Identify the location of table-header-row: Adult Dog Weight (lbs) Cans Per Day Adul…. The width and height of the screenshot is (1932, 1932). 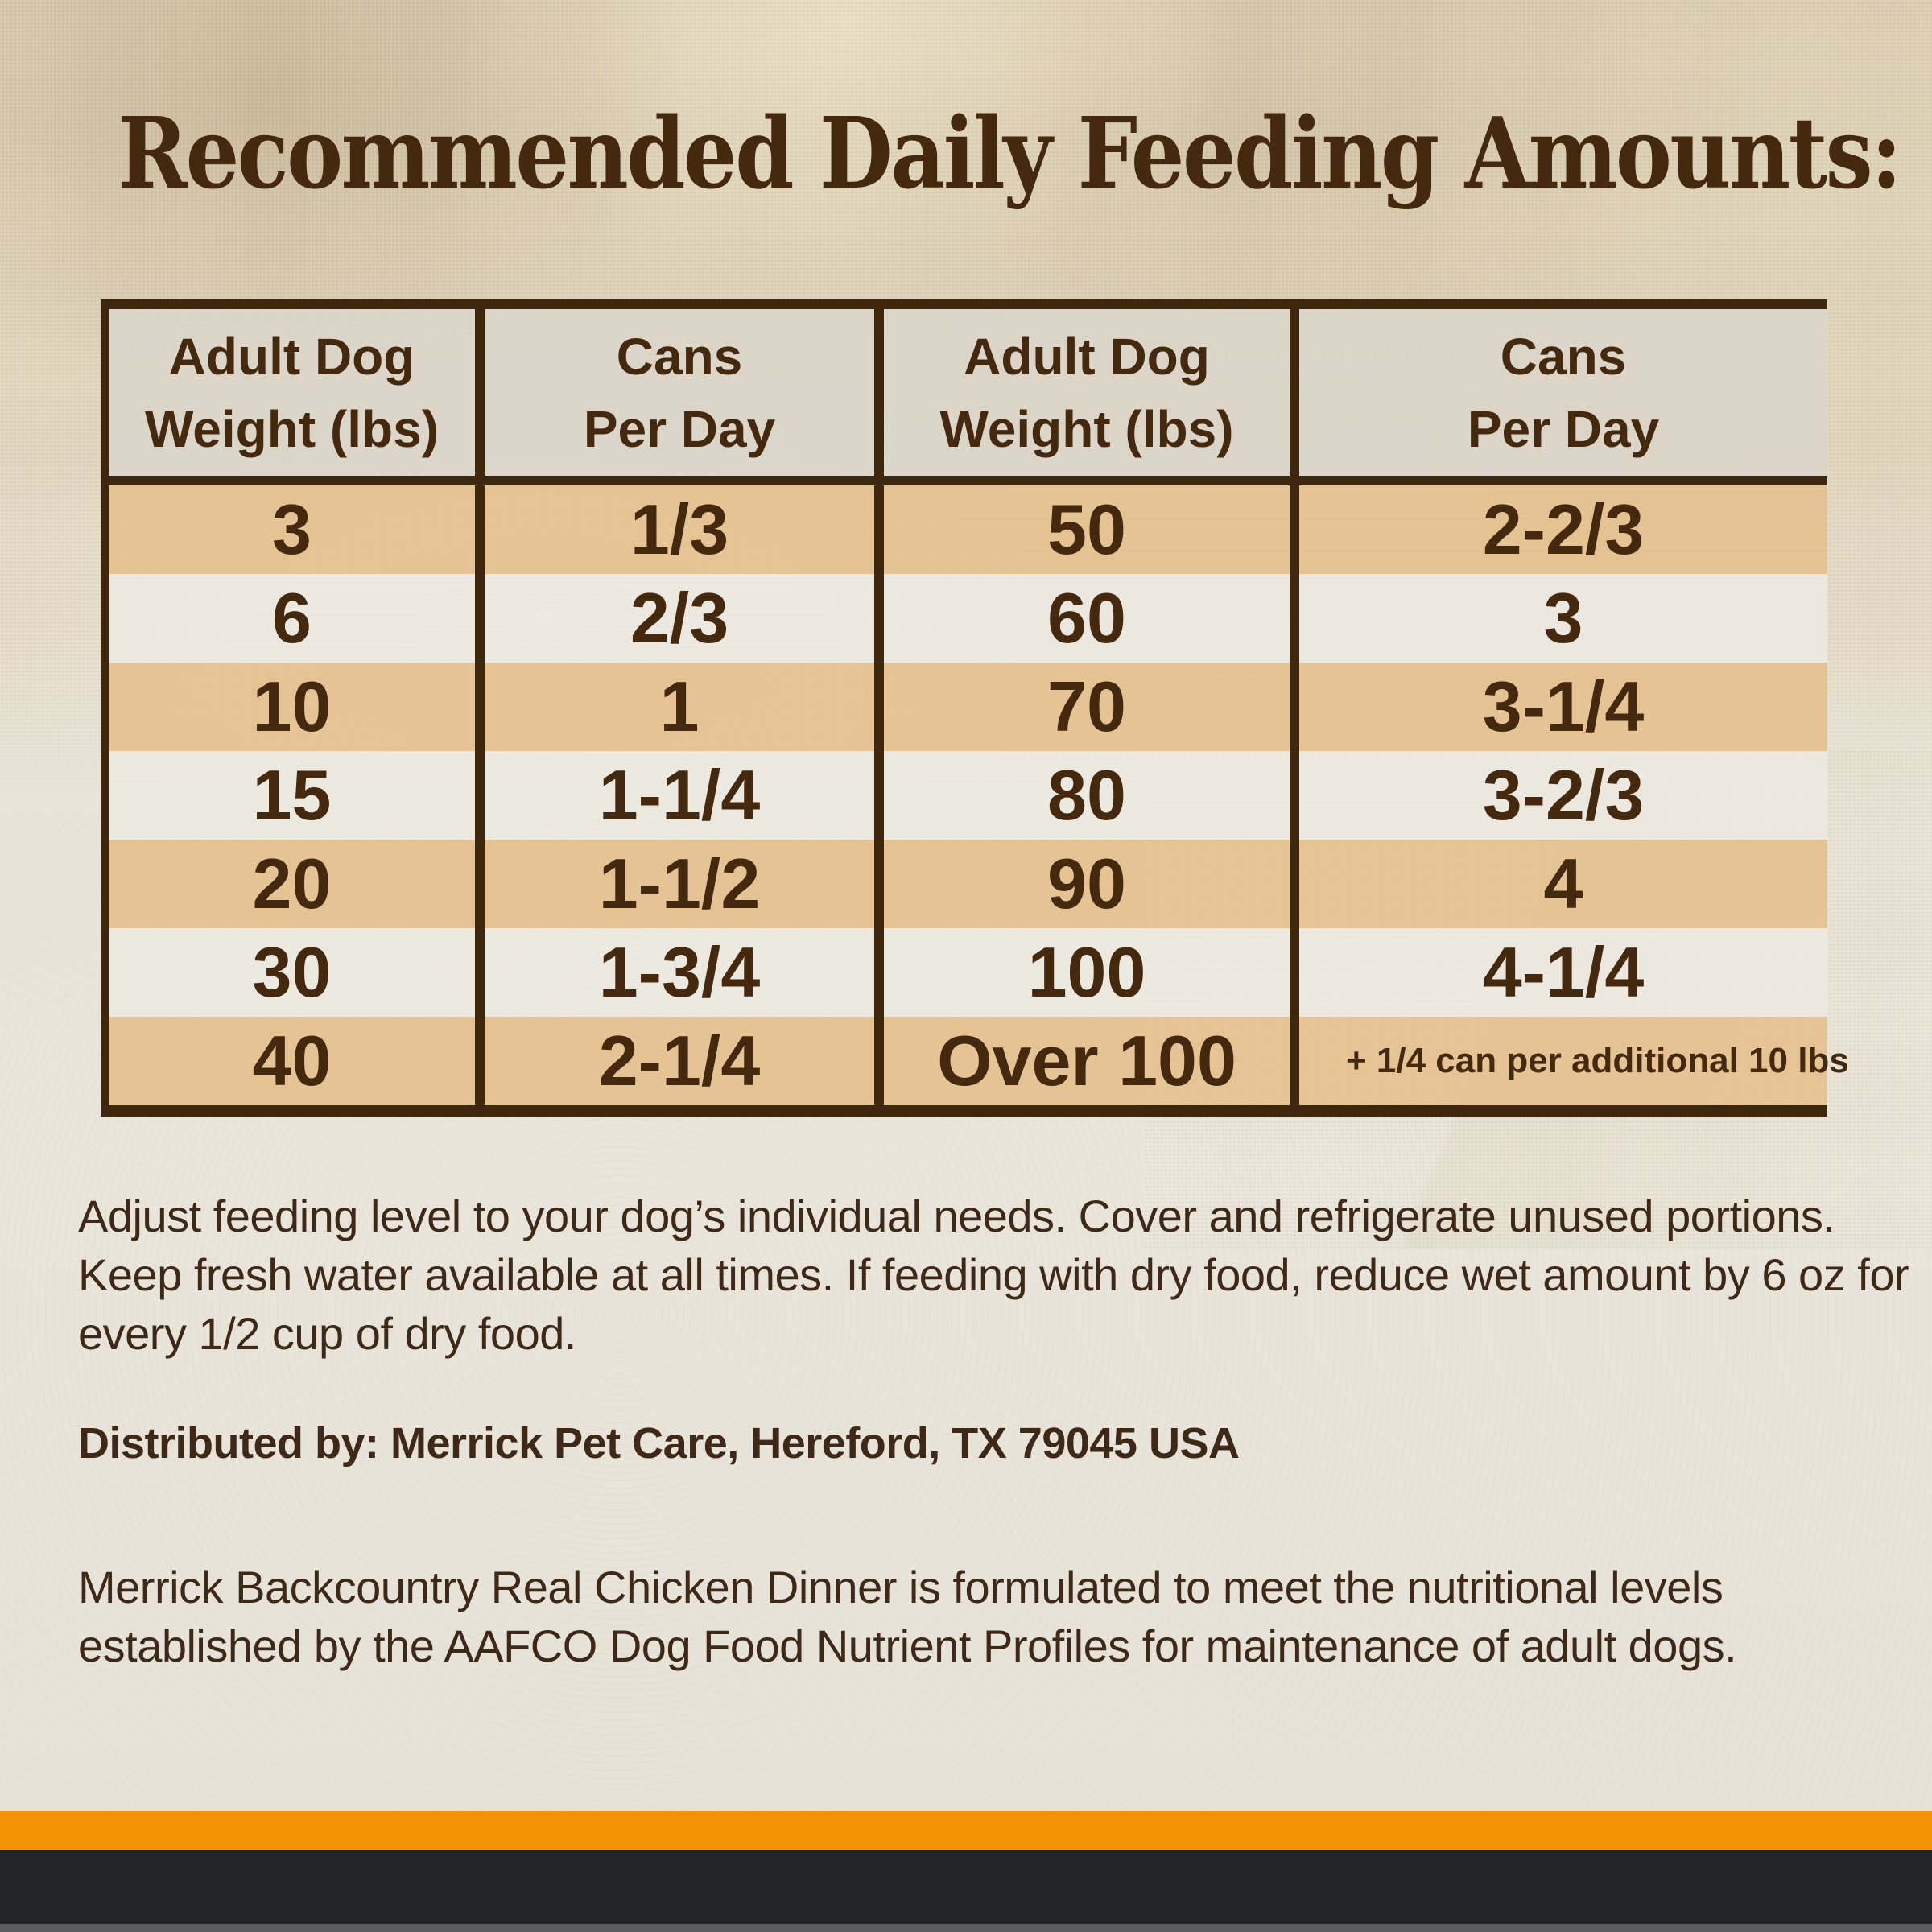
(964, 392).